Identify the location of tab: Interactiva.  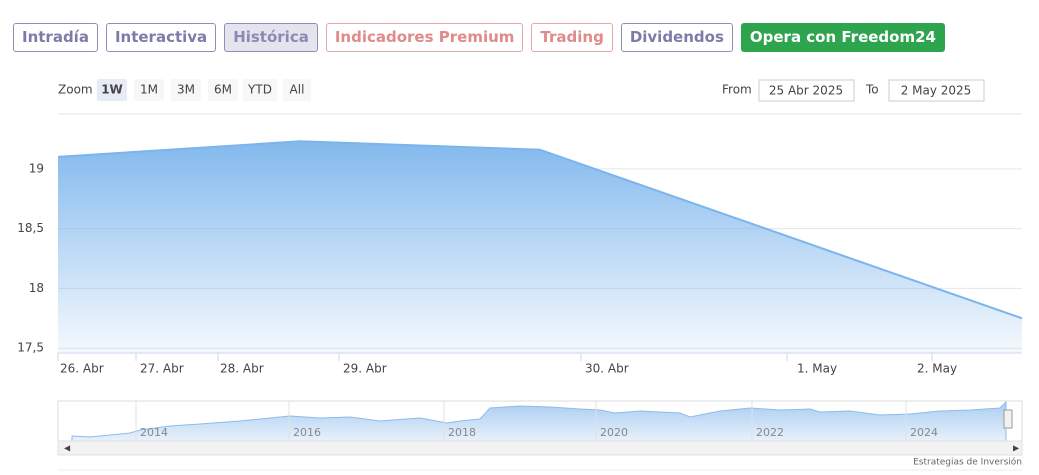
(161, 37).